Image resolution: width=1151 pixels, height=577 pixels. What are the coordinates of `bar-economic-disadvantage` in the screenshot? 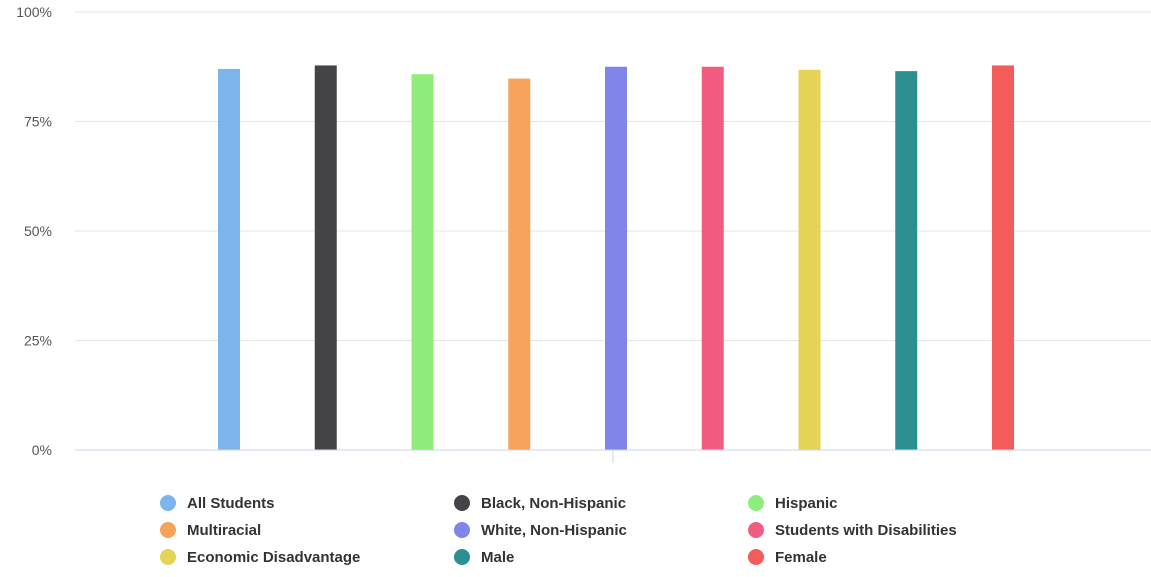 It's located at (809, 259).